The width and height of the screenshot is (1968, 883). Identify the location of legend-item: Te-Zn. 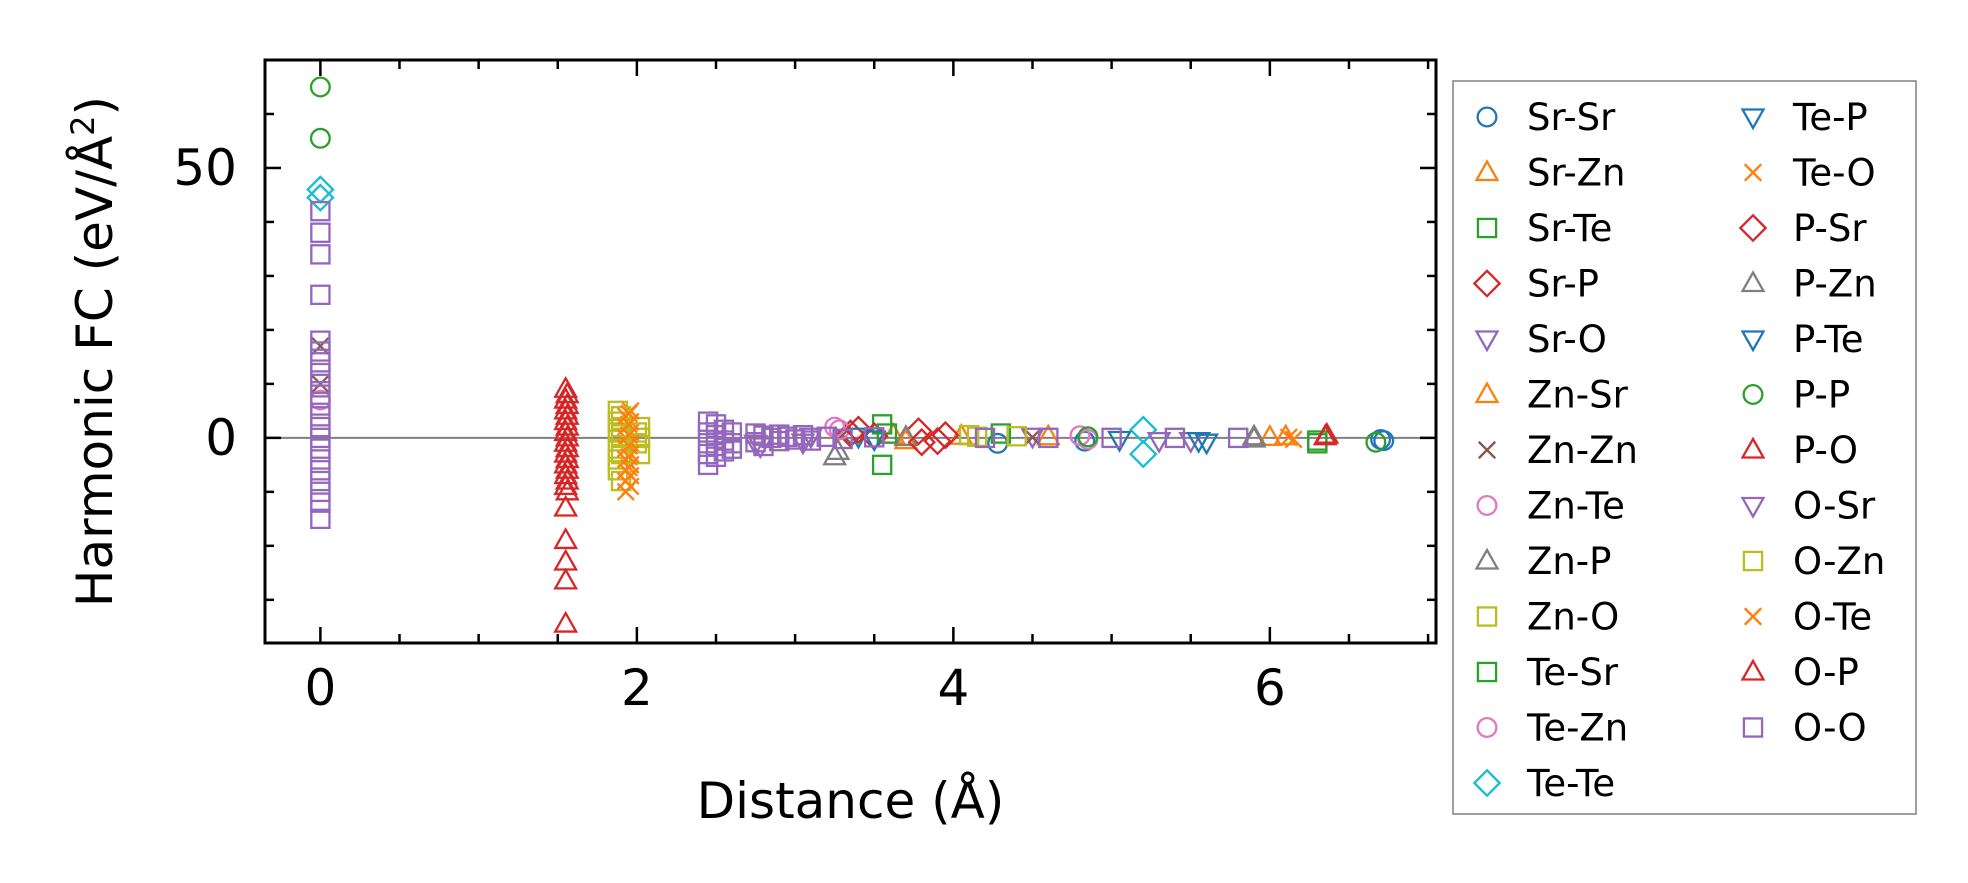
(1552, 728).